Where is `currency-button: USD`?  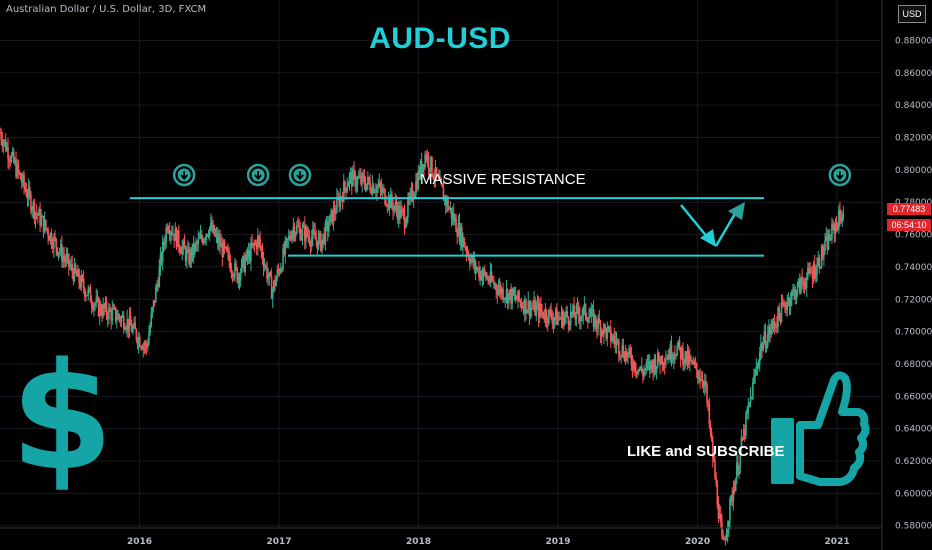 currency-button: USD is located at coordinates (912, 14).